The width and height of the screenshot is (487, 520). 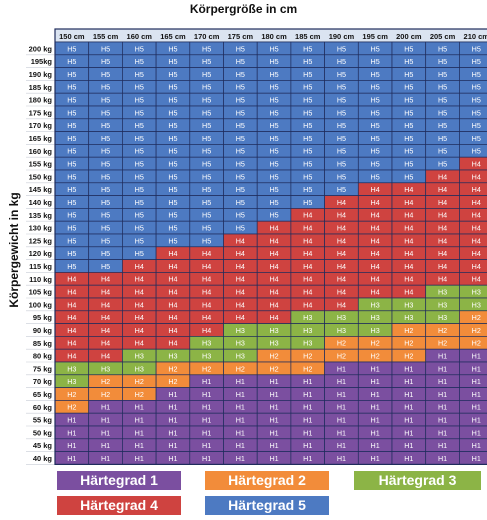 What do you see at coordinates (41, 48) in the screenshot?
I see `row-label: 200 kg` at bounding box center [41, 48].